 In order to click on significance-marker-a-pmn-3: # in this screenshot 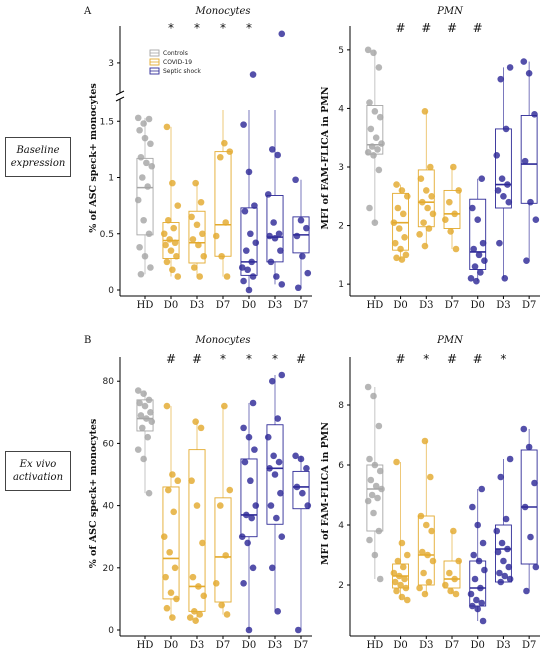, I will do `click(452, 28)`.